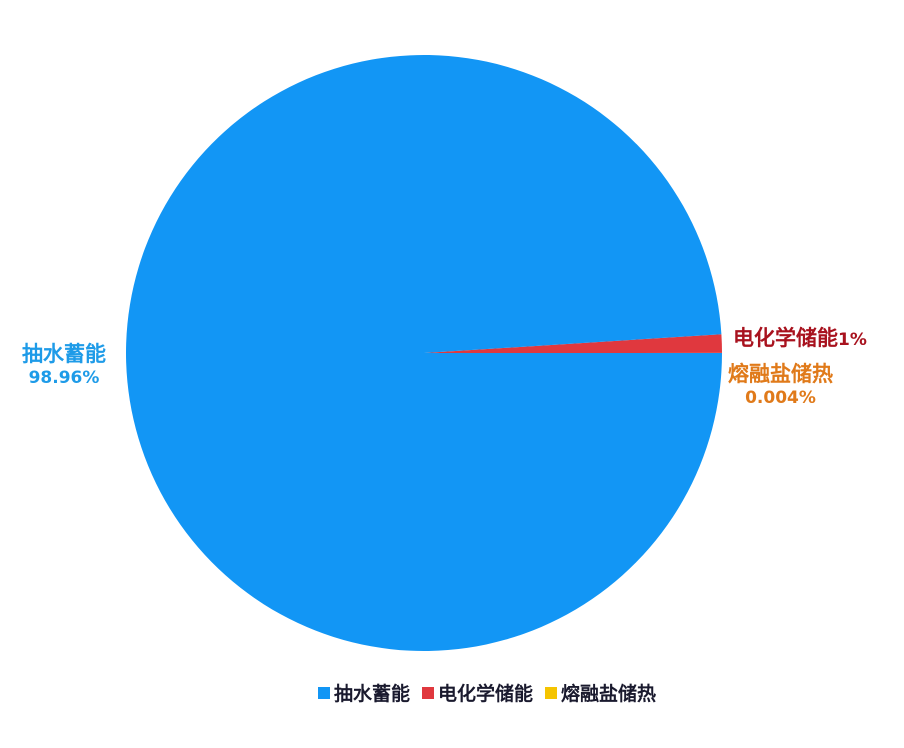 This screenshot has height=748, width=904. I want to click on label-pumped-hydro: 抽水蓄能 98.96%, so click(64, 363).